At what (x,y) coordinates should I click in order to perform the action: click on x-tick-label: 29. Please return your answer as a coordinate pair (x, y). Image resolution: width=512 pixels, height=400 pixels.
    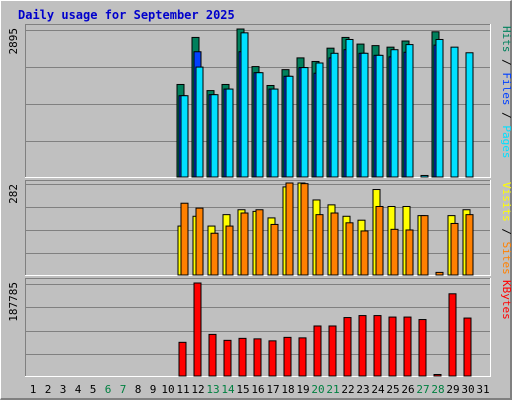
    Looking at the image, I should click on (452, 389).